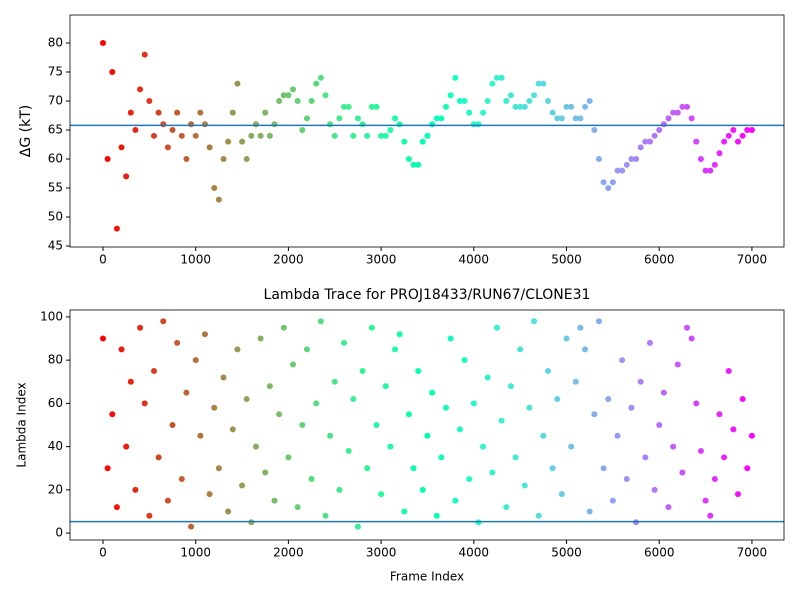  Describe the element at coordinates (427, 295) in the screenshot. I see `chart-title: Lambda Trace for PROJ18433/RUN67/CLONE31` at that location.